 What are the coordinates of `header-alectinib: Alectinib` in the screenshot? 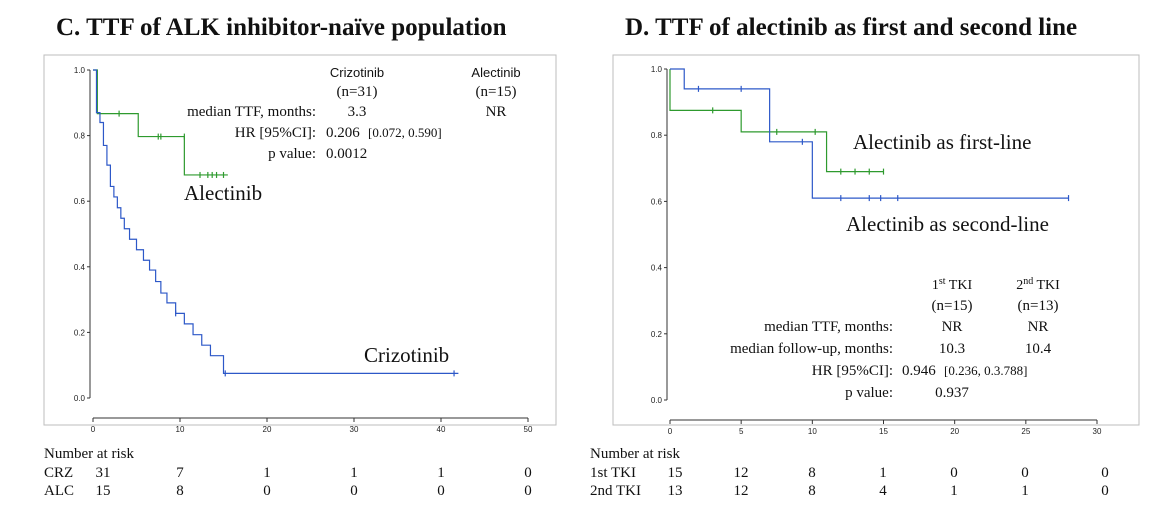 It's located at (495, 72).